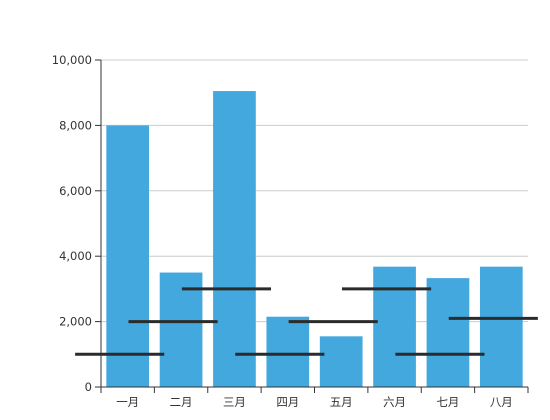 The height and width of the screenshot is (420, 550). I want to click on x-tick-label: 一月, so click(127, 402).